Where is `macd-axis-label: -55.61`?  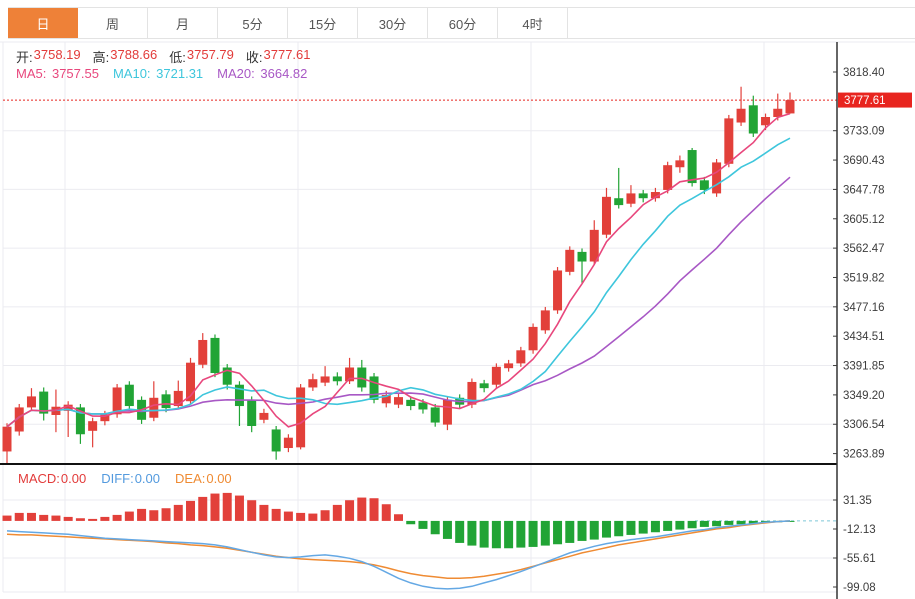 macd-axis-label: -55.61 is located at coordinates (859, 559).